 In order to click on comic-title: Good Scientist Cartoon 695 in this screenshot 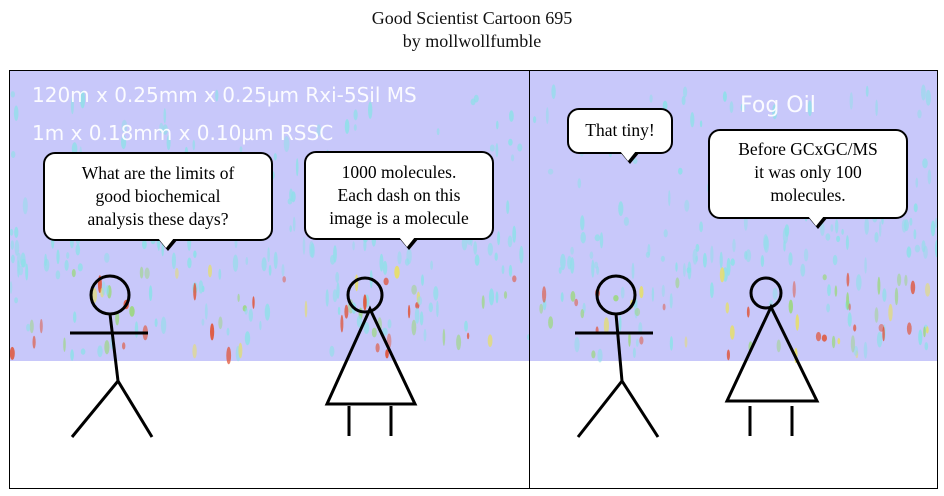, I will do `click(472, 18)`.